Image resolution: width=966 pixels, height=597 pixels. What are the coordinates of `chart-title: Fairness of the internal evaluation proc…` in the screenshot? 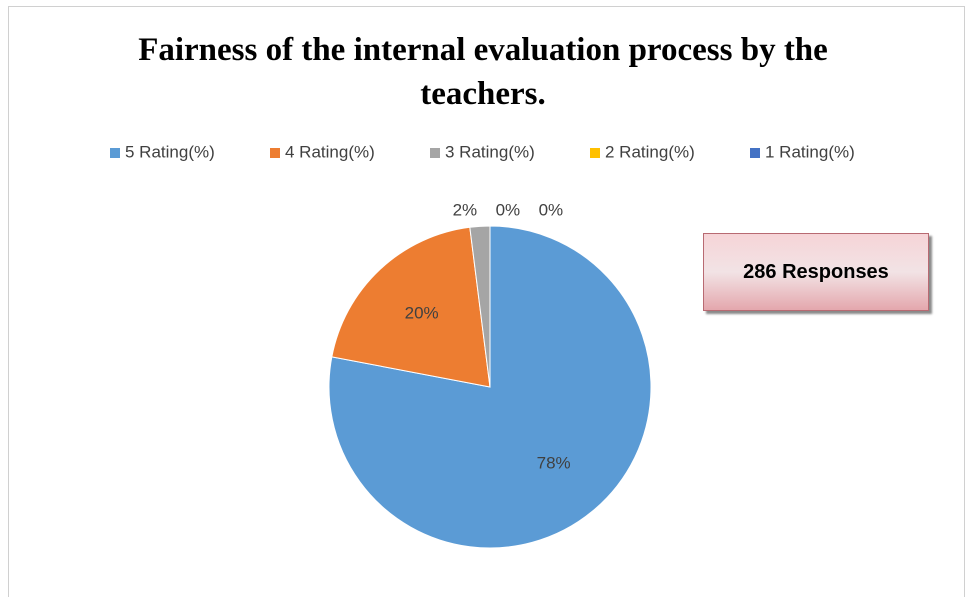 It's located at (483, 72).